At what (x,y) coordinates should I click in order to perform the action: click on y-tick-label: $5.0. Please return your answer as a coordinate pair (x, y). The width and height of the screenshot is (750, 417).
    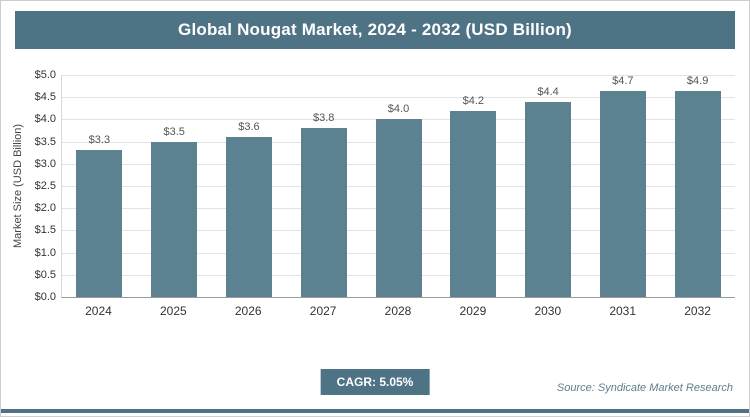
    Looking at the image, I should click on (45, 75).